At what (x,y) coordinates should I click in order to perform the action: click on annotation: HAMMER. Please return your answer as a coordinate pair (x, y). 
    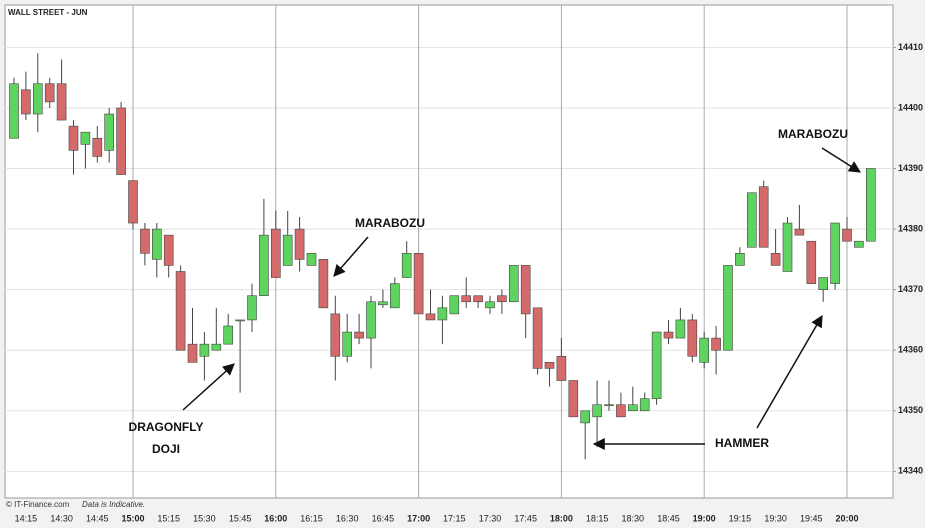
    Looking at the image, I should click on (742, 443).